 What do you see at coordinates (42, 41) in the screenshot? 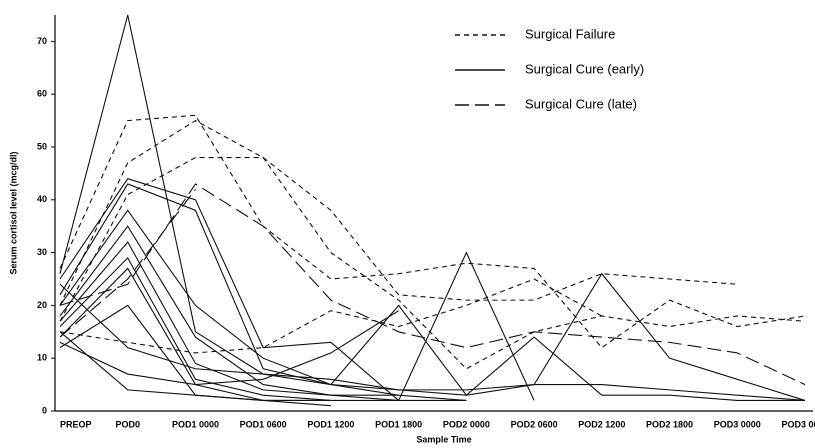
I see `y-tick-label: 70` at bounding box center [42, 41].